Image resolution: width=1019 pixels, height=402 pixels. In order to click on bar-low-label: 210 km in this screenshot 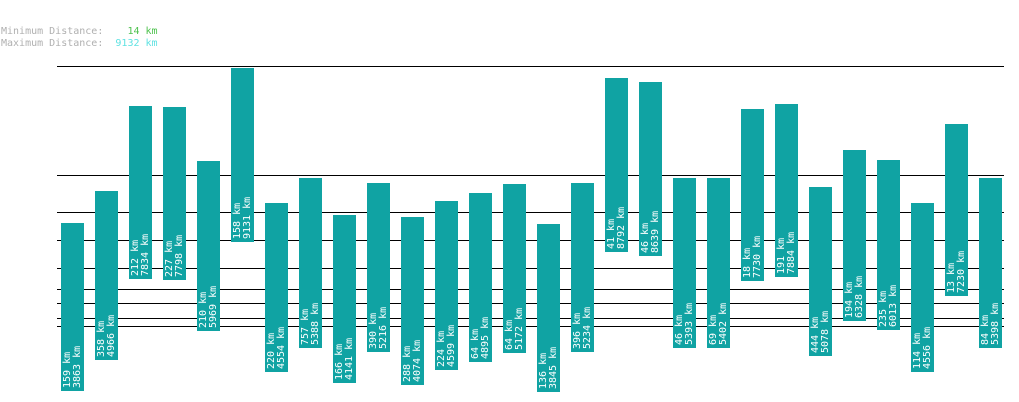, I will do `click(203, 310)`.